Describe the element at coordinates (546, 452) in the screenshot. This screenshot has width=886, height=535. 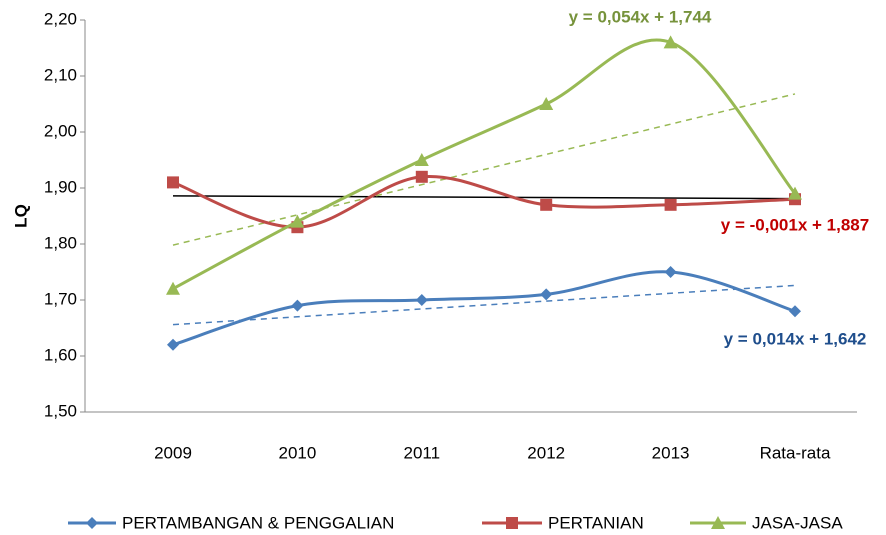
I see `x-tick-label: 2012` at that location.